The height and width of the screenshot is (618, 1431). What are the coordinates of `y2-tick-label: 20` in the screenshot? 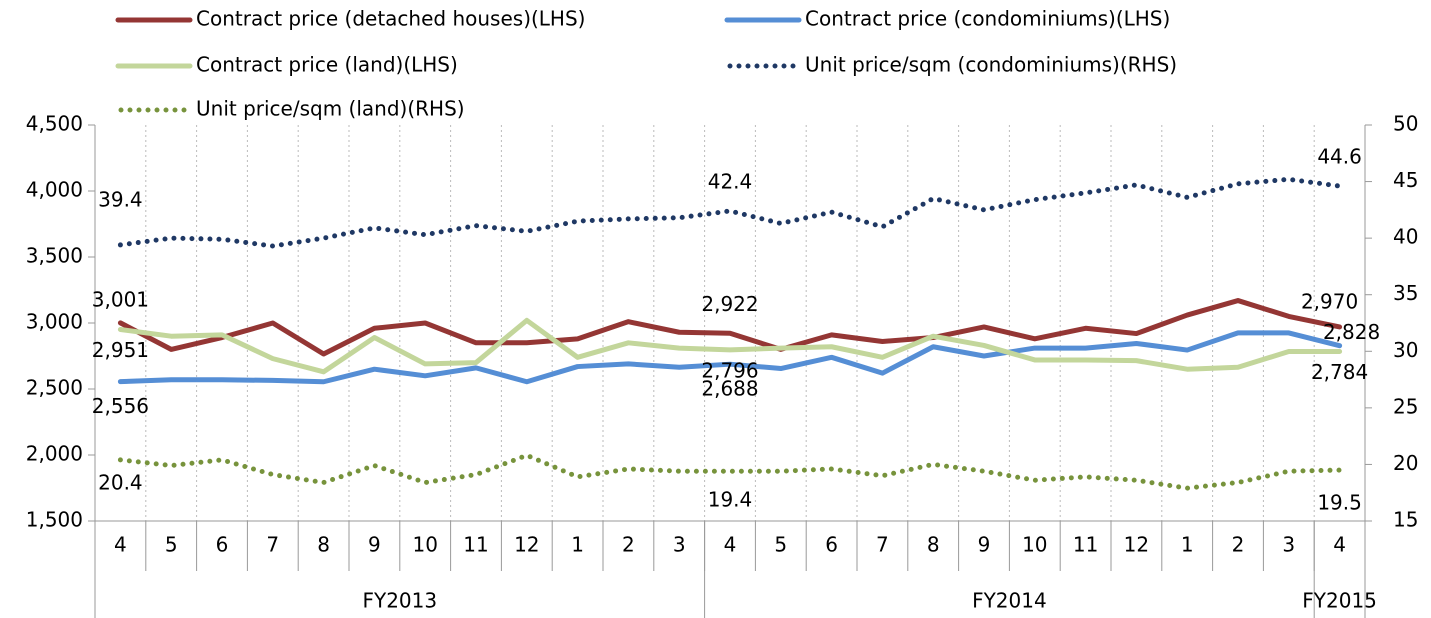 It's located at (1405, 463).